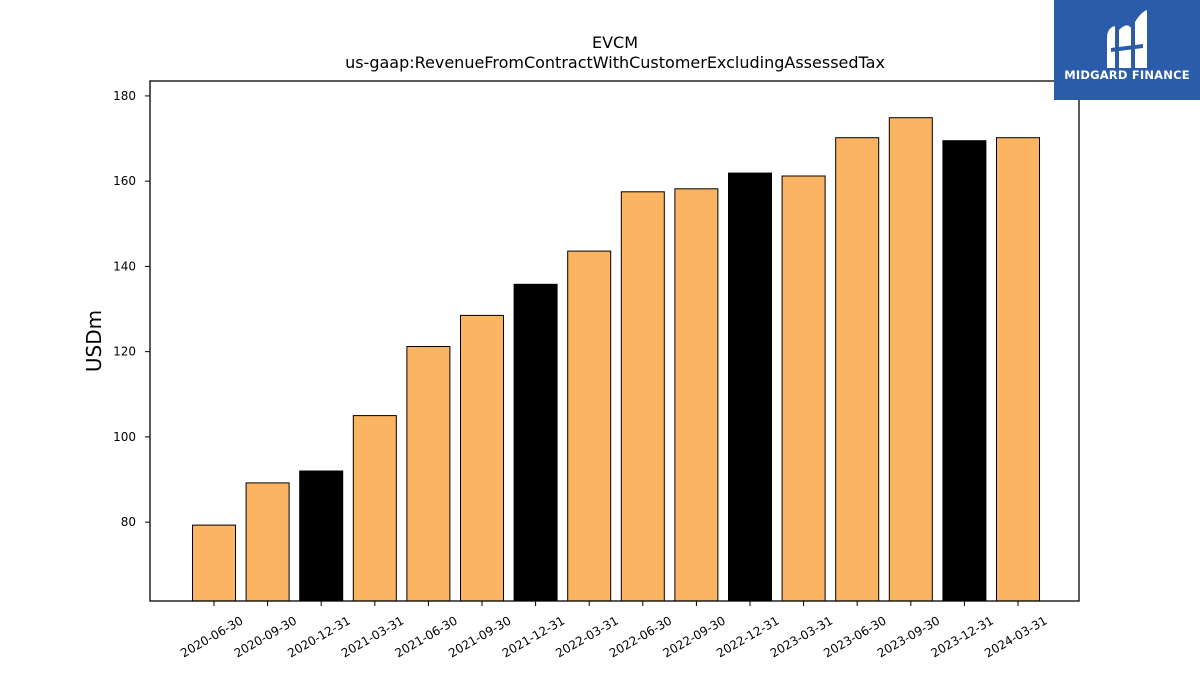  What do you see at coordinates (94, 341) in the screenshot?
I see `y-axis-label: USDm` at bounding box center [94, 341].